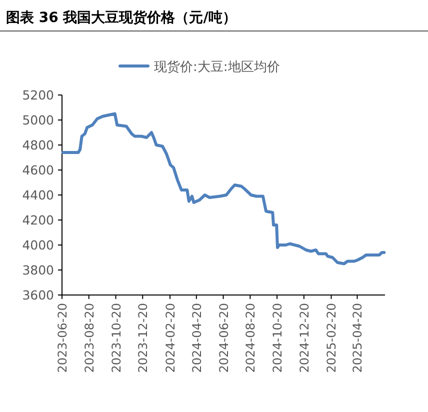 The image size is (428, 412). I want to click on title: 图表 36 我国大豆现货价格（元/吨）, so click(121, 18).